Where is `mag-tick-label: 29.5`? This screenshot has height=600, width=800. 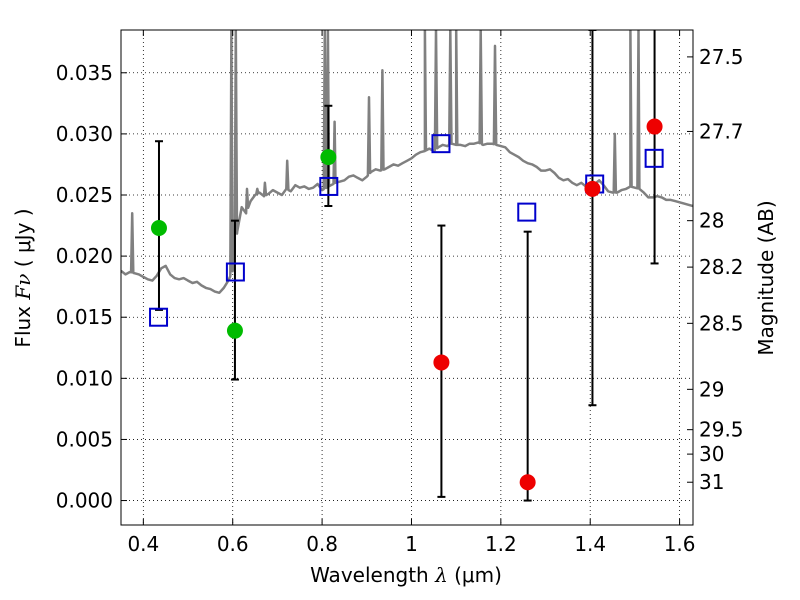
mag-tick-label: 29.5 is located at coordinates (721, 430).